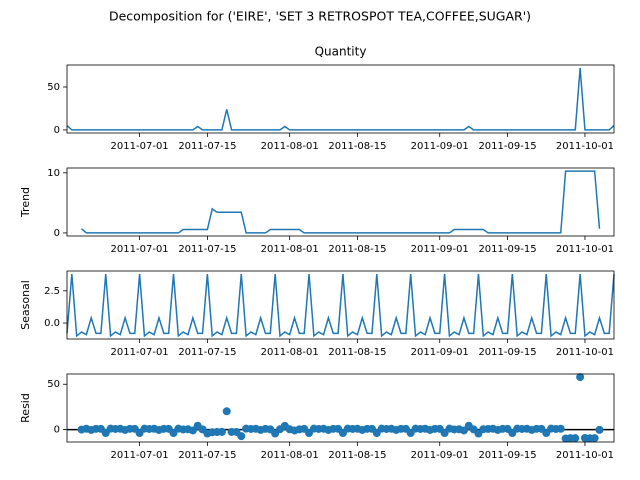  What do you see at coordinates (25, 305) in the screenshot?
I see `y-axis-label: Seasonal` at bounding box center [25, 305].